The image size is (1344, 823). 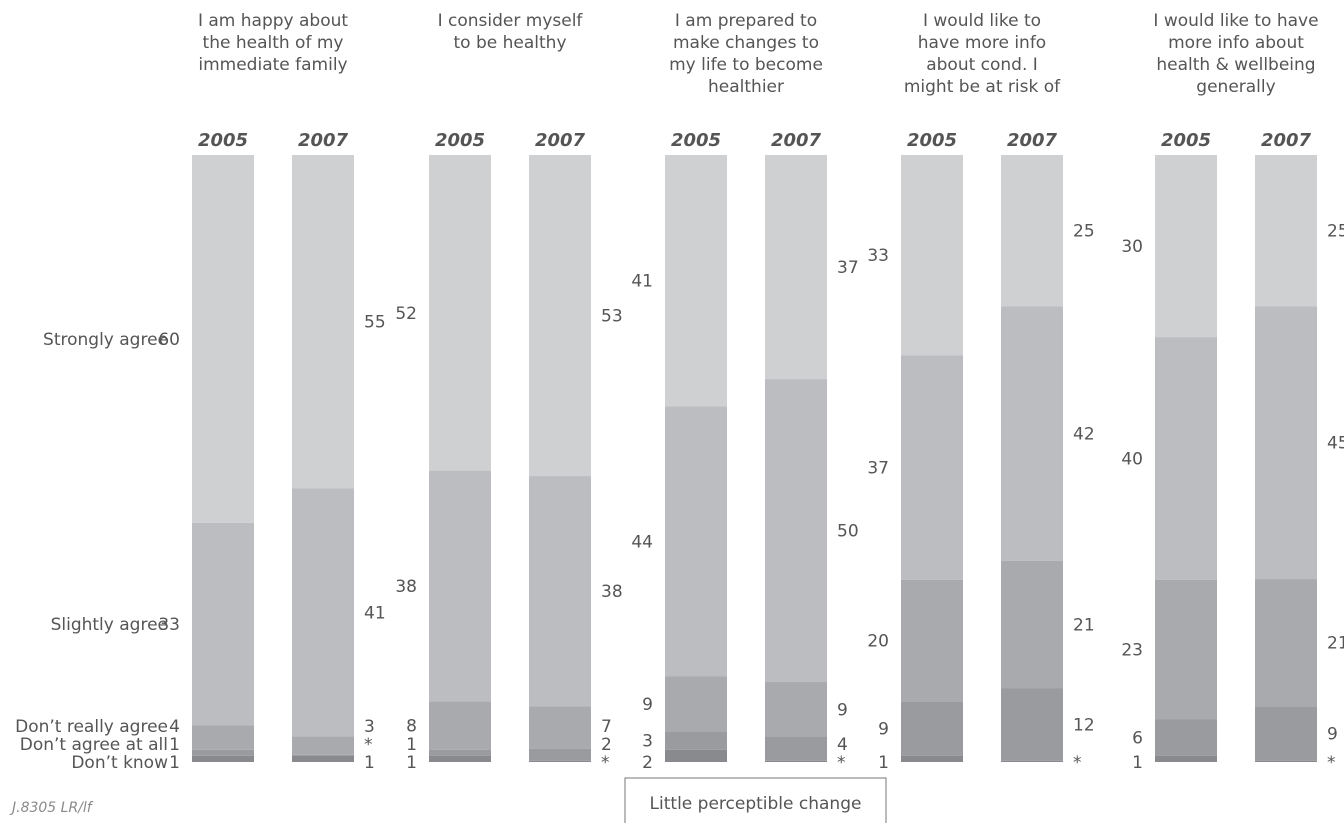 What do you see at coordinates (1335, 644) in the screenshot?
I see `value-label: 21` at bounding box center [1335, 644].